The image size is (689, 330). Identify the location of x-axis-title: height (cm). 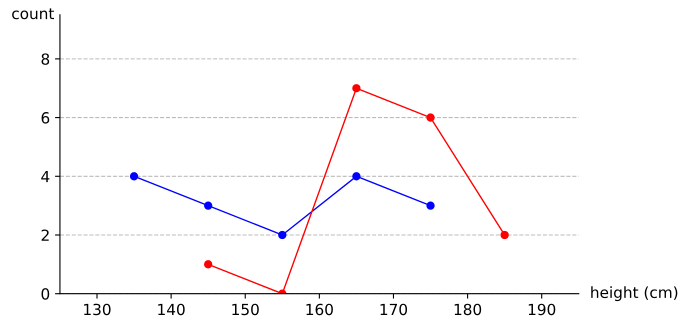
(634, 294).